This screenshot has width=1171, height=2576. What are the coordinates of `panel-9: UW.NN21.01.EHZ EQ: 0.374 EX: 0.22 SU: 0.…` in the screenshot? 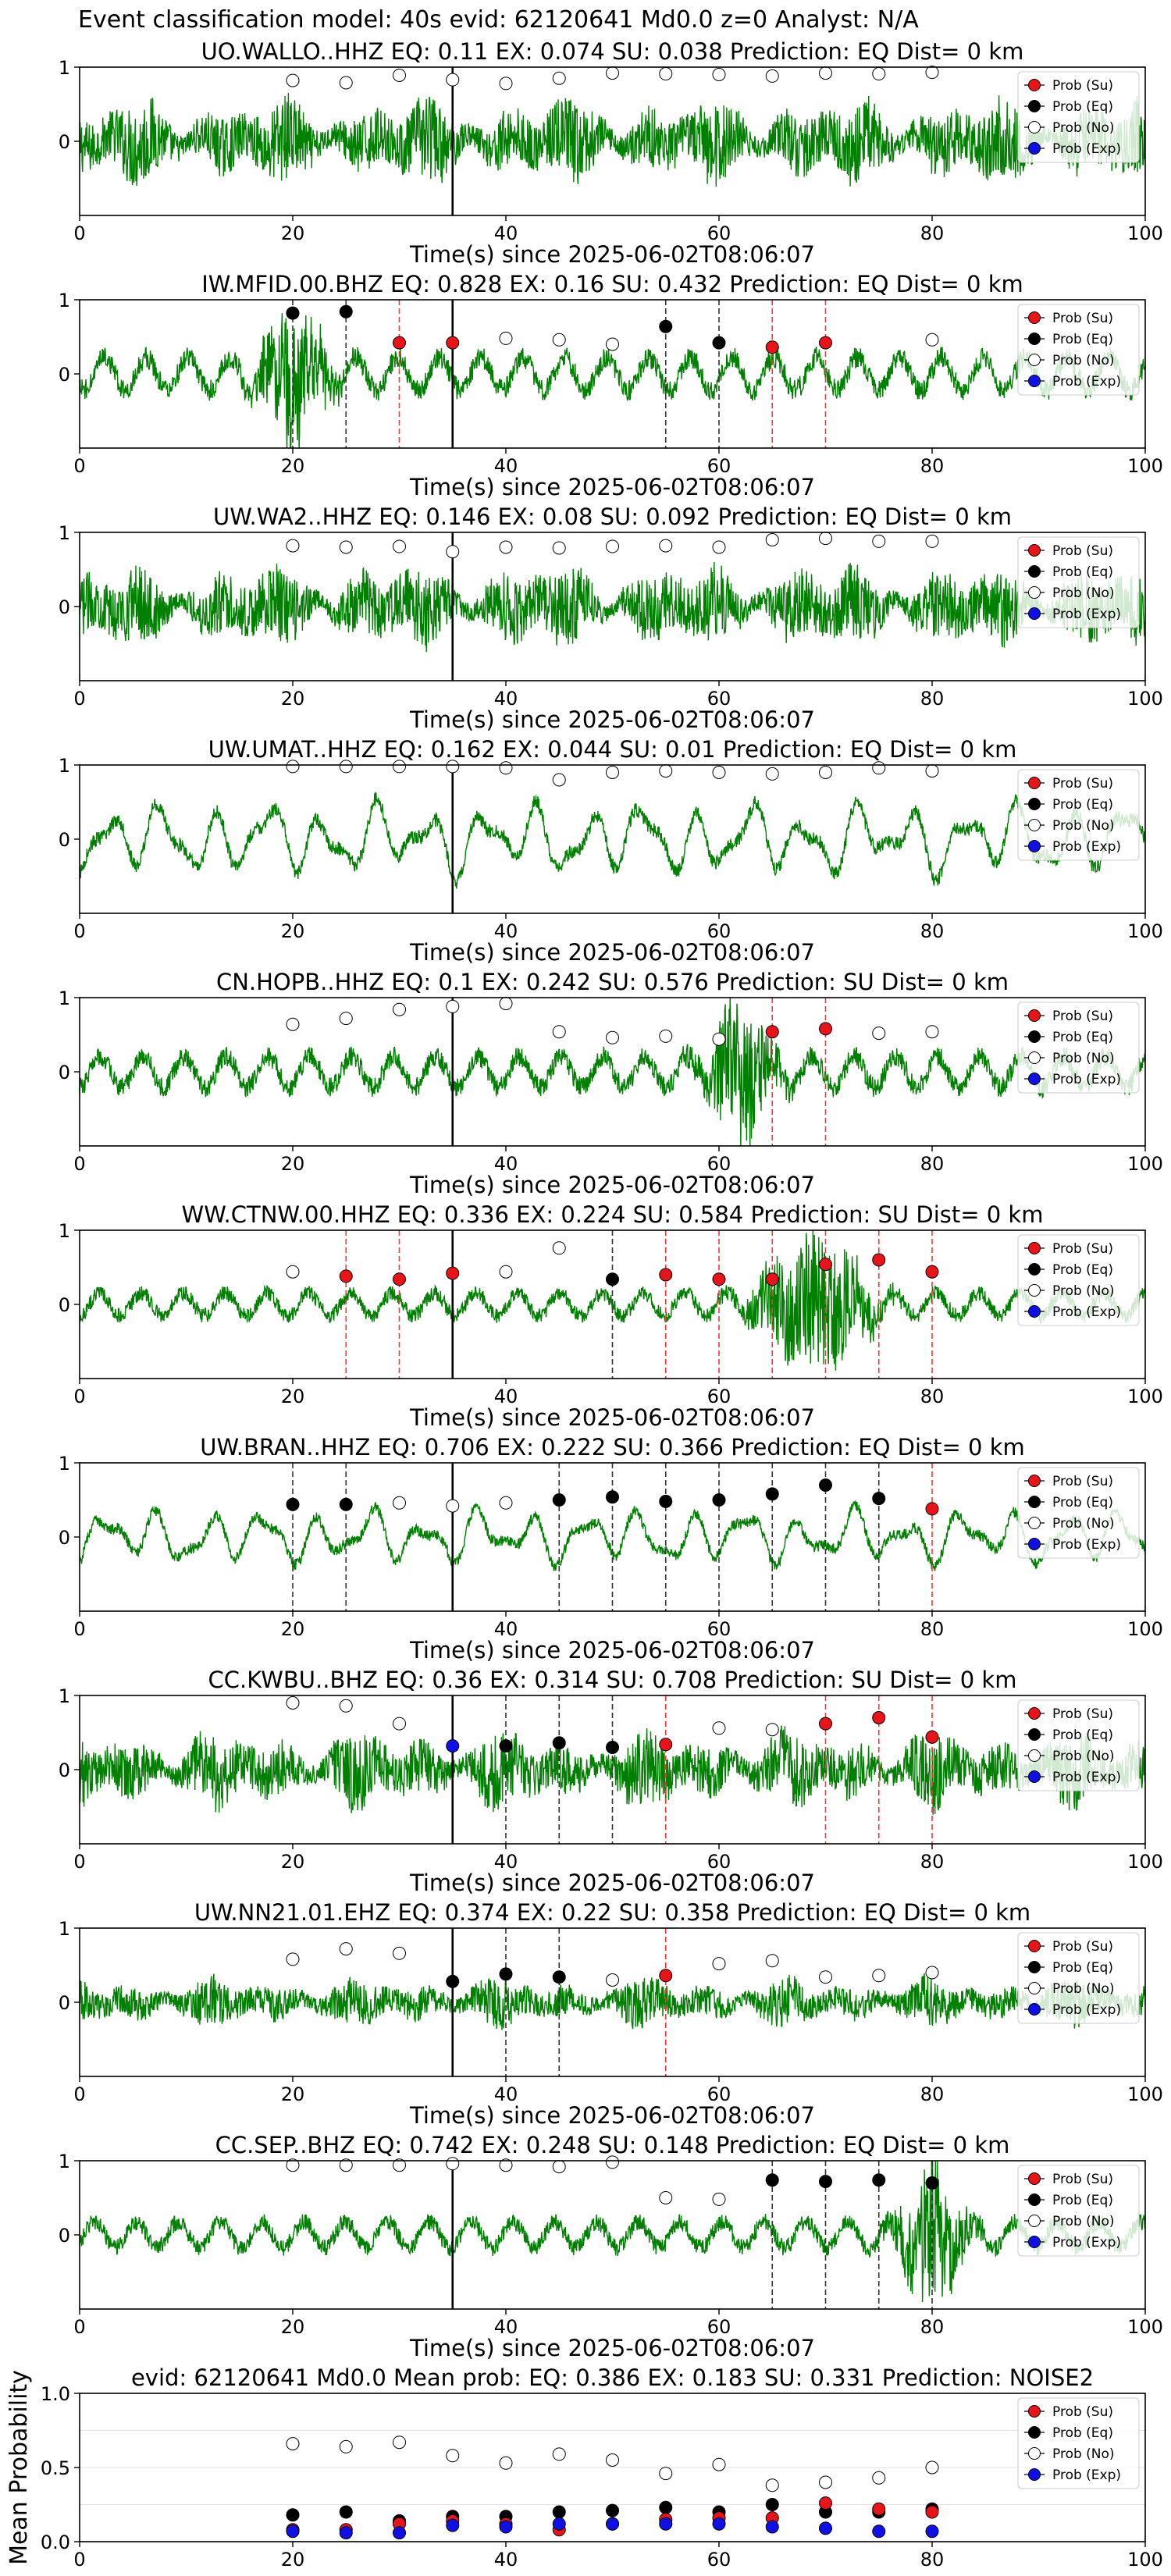 It's located at (611, 2014).